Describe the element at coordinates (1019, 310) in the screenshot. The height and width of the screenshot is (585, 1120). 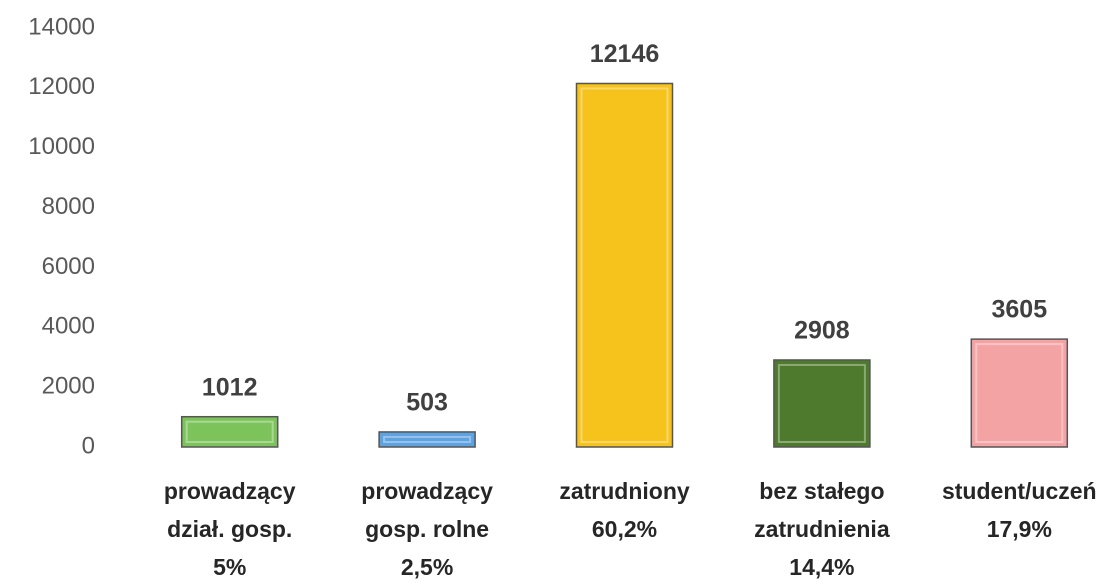
I see `value-label: 3605` at that location.